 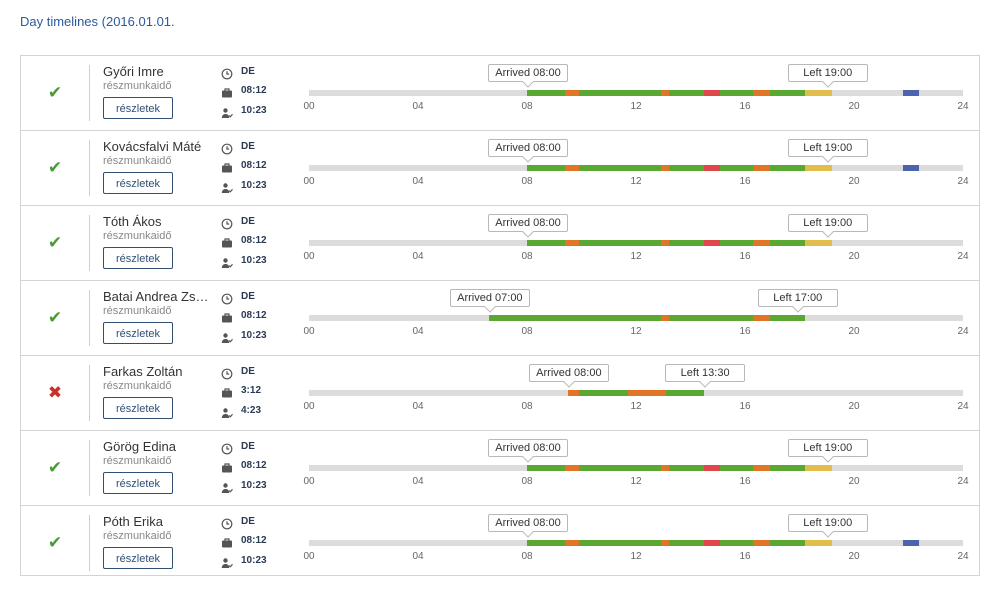 I want to click on left-tooltip: Left 19:00, so click(x=827, y=448).